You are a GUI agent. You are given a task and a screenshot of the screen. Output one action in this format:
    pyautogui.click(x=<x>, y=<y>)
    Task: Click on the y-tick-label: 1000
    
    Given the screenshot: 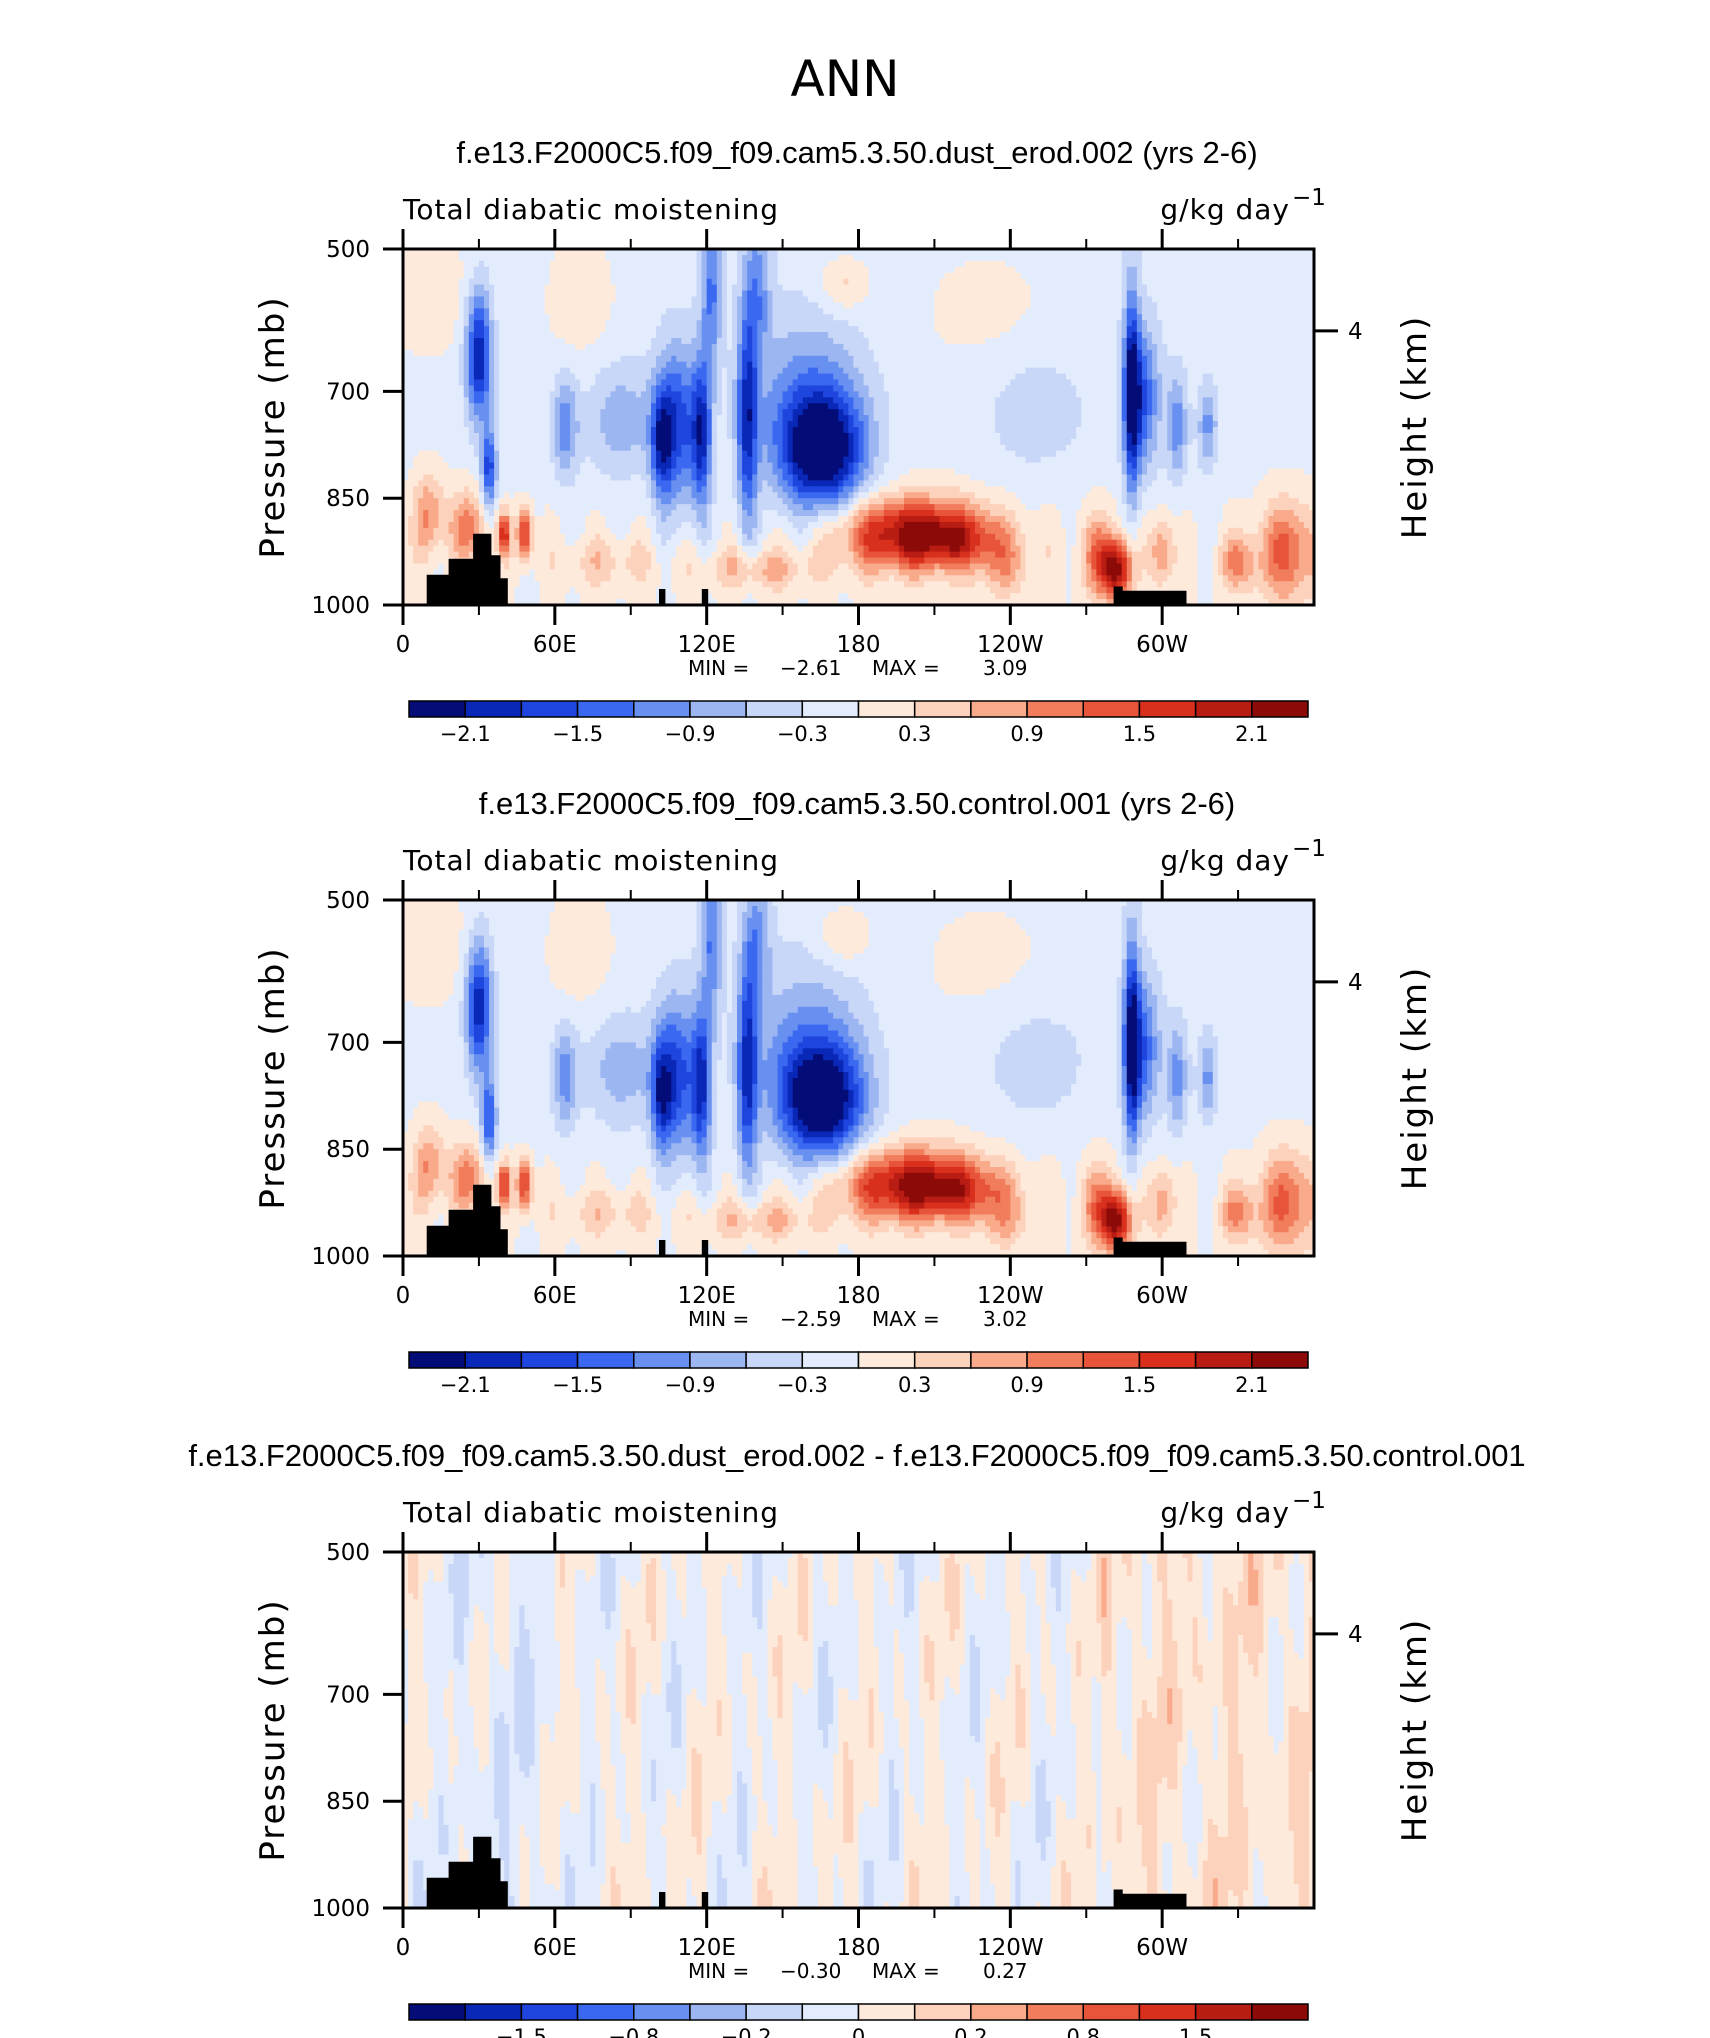 What is the action you would take?
    pyautogui.click(x=340, y=1909)
    